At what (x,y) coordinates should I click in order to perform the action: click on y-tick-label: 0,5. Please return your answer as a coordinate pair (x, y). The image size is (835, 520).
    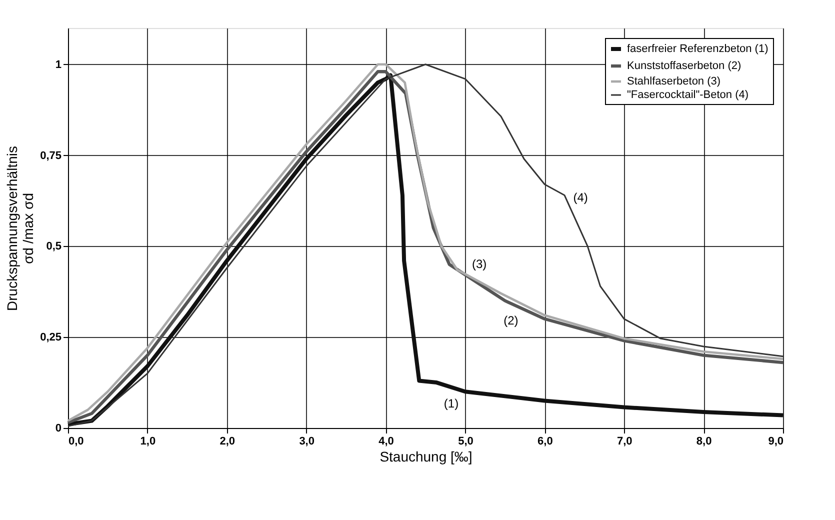
    Looking at the image, I should click on (54, 246).